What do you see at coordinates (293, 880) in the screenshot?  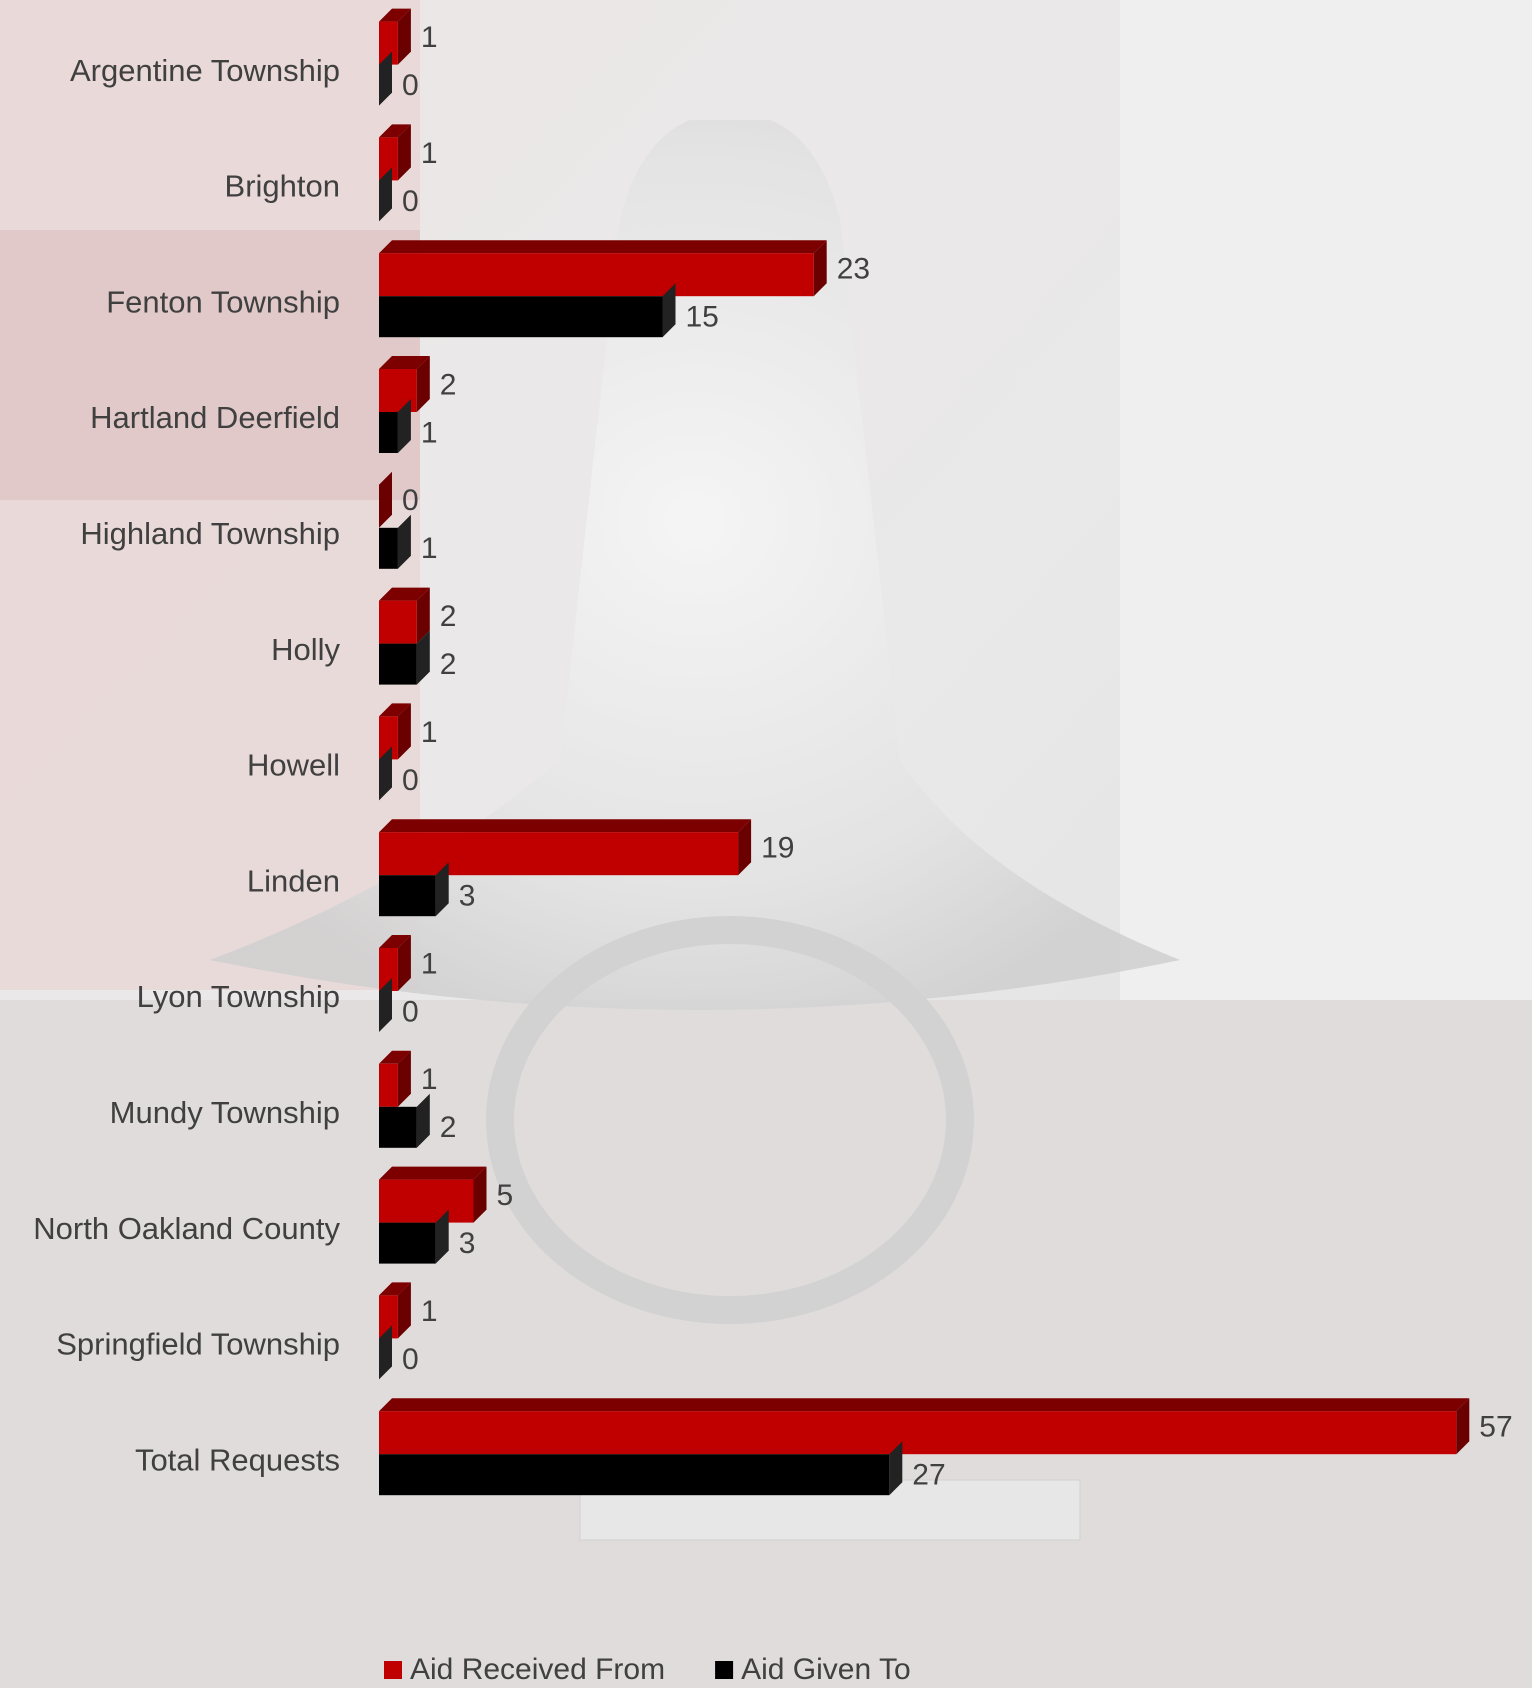 I see `category-label: Linden` at bounding box center [293, 880].